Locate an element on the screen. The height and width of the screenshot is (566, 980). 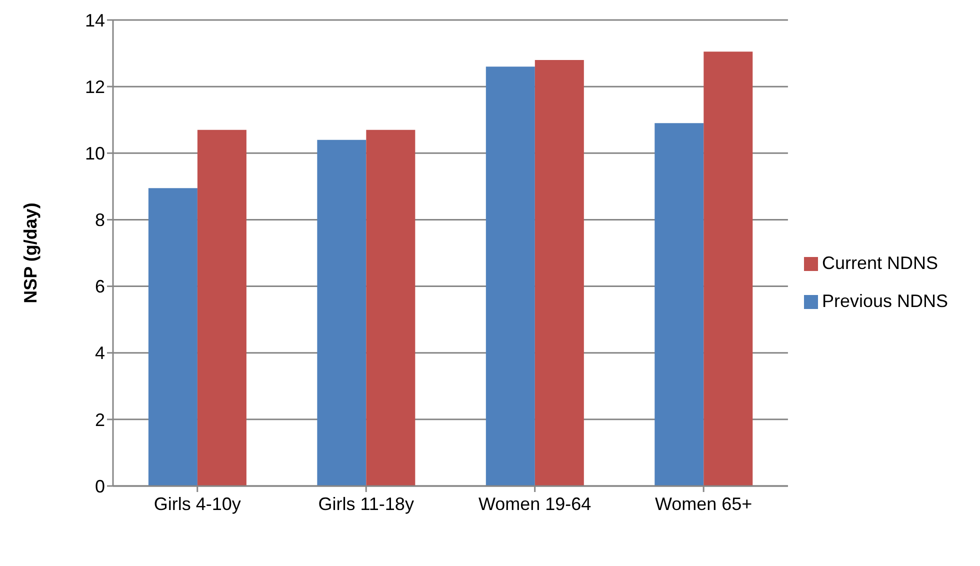
y-tick-label: 12 is located at coordinates (94, 86).